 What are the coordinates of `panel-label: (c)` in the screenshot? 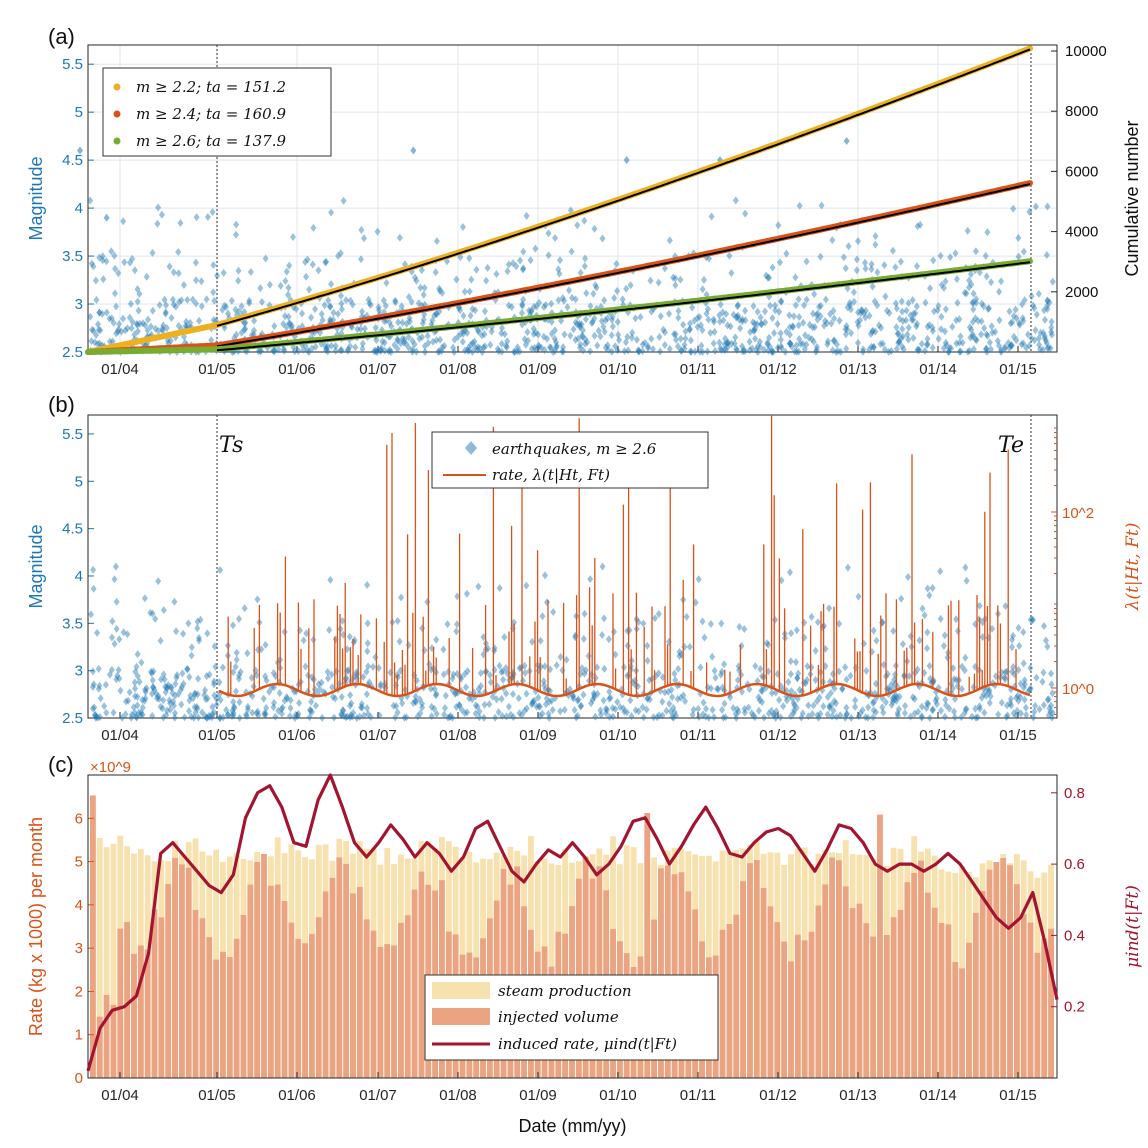 It's located at (61, 764).